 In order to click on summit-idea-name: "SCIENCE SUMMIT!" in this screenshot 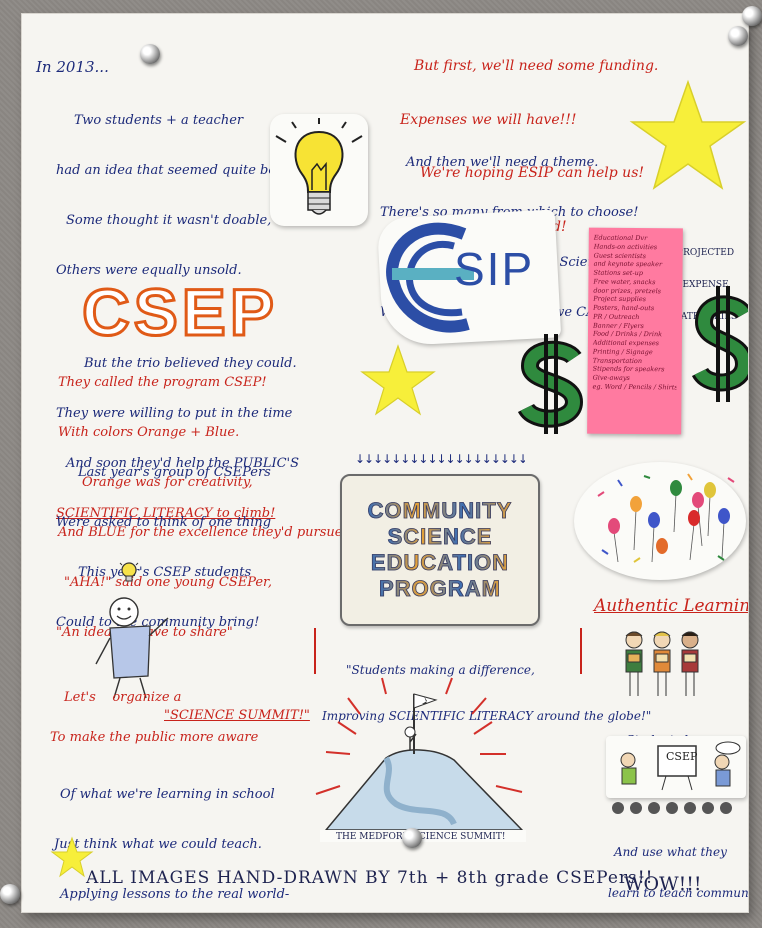, I will do `click(237, 715)`.